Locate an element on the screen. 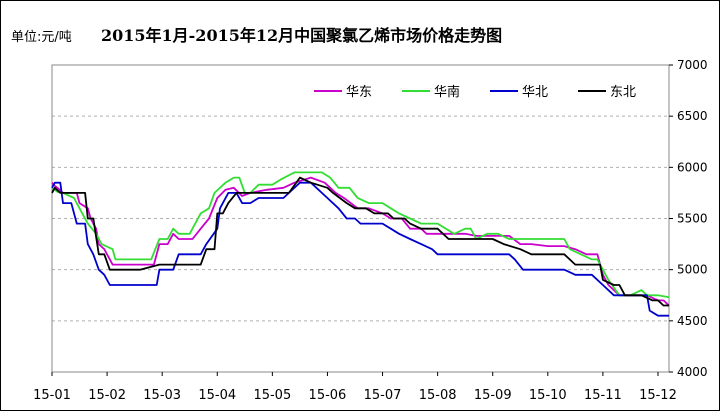 The height and width of the screenshot is (411, 720). x-tick-label: 15-07 is located at coordinates (383, 395).